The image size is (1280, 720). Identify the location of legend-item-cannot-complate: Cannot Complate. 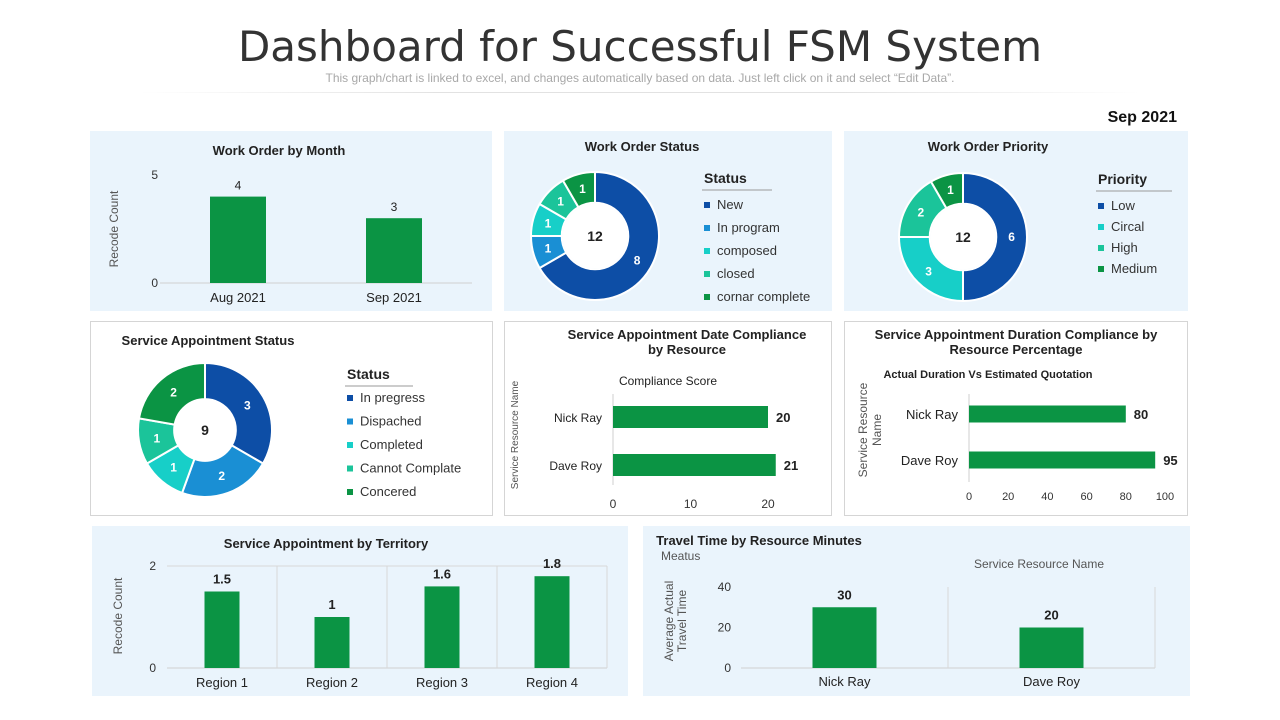
(410, 468).